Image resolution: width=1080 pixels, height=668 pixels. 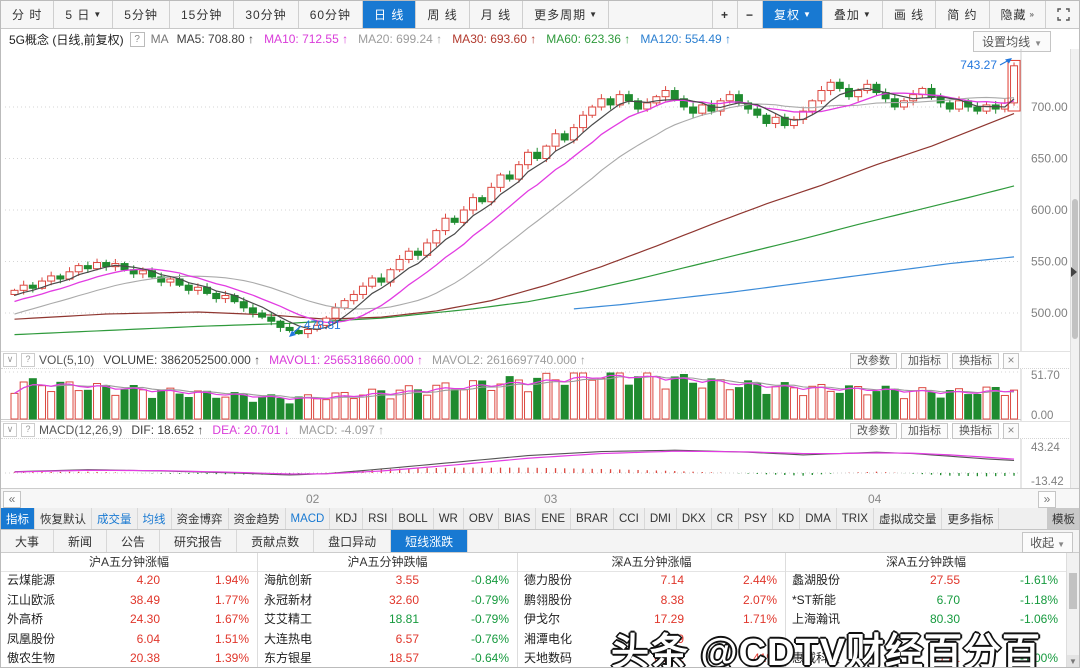 What do you see at coordinates (566, 14) in the screenshot?
I see `period-button-9: 更多周期 ▼` at bounding box center [566, 14].